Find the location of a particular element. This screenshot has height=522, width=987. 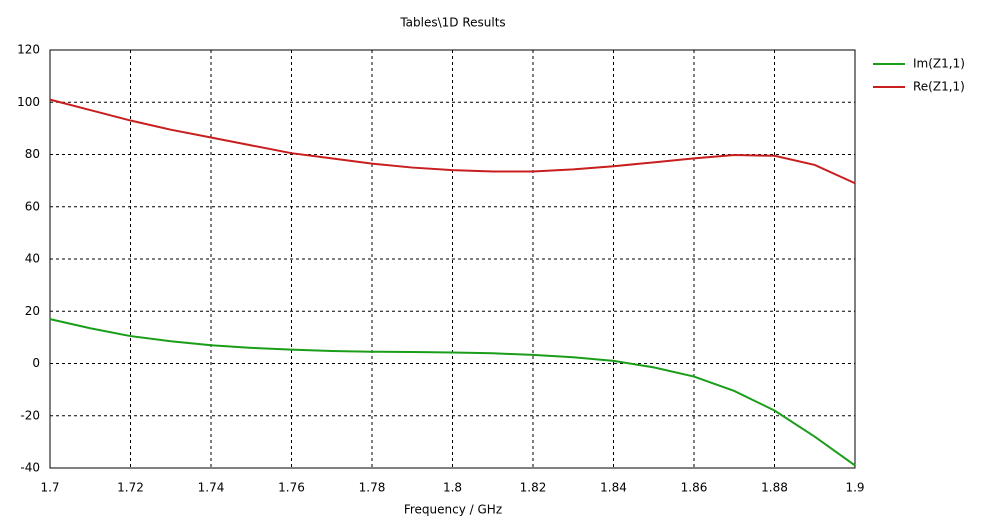

y-tick-label: 100 is located at coordinates (28, 102).